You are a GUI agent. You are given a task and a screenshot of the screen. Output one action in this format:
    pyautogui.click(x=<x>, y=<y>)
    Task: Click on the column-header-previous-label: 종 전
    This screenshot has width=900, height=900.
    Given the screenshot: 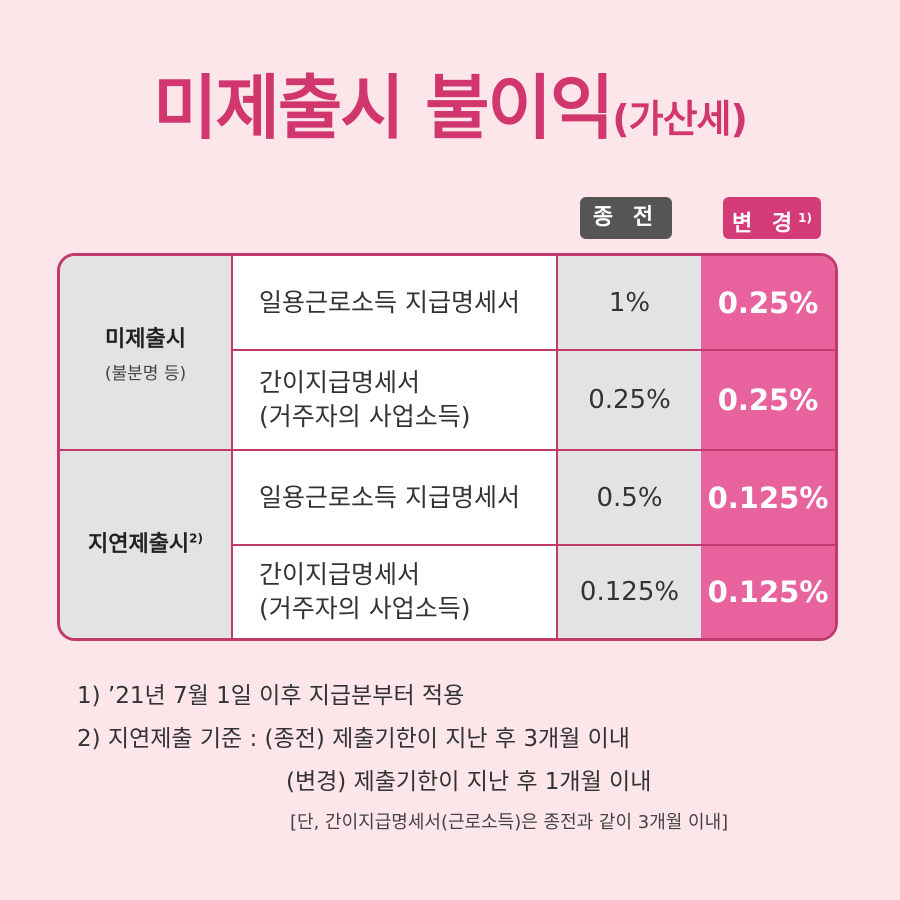 What is the action you would take?
    pyautogui.click(x=626, y=217)
    